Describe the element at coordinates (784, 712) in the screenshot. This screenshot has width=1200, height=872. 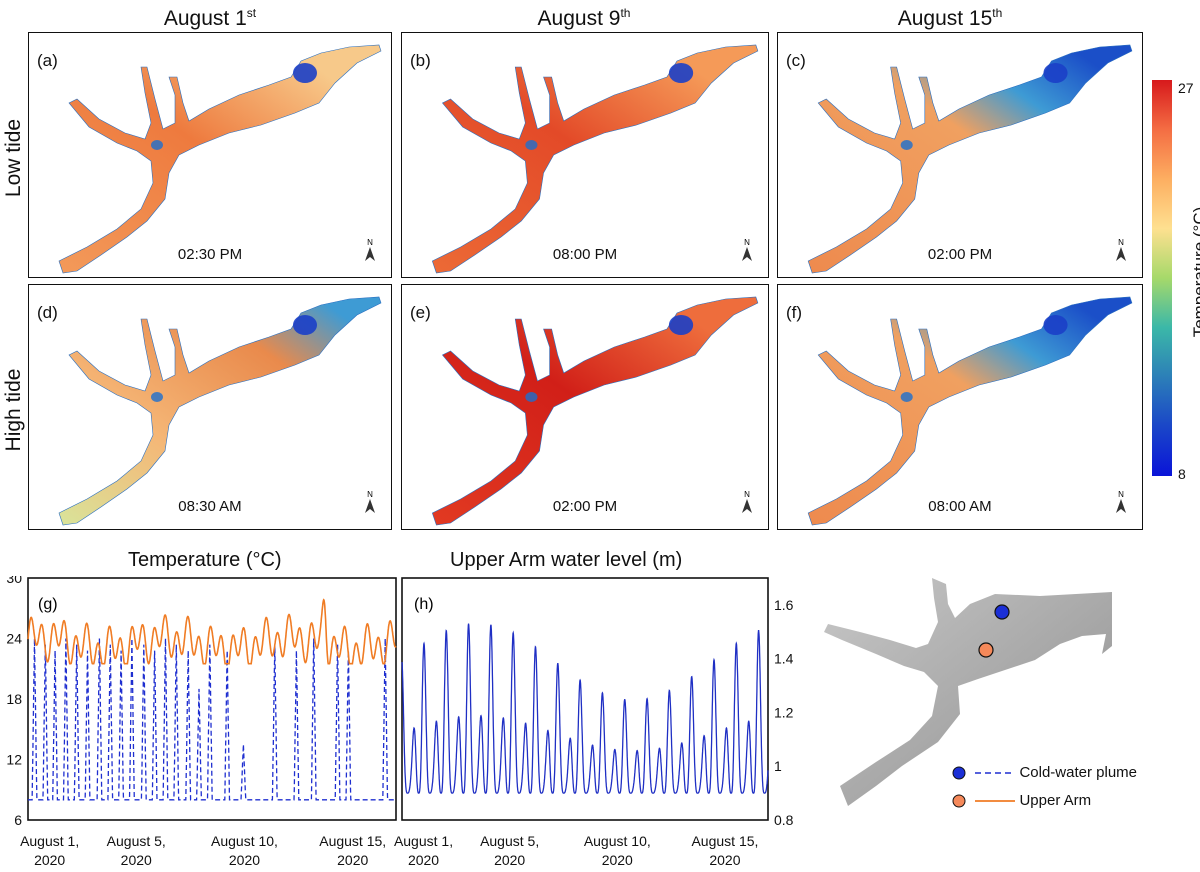
I see `y-tick-label: 1.2` at that location.